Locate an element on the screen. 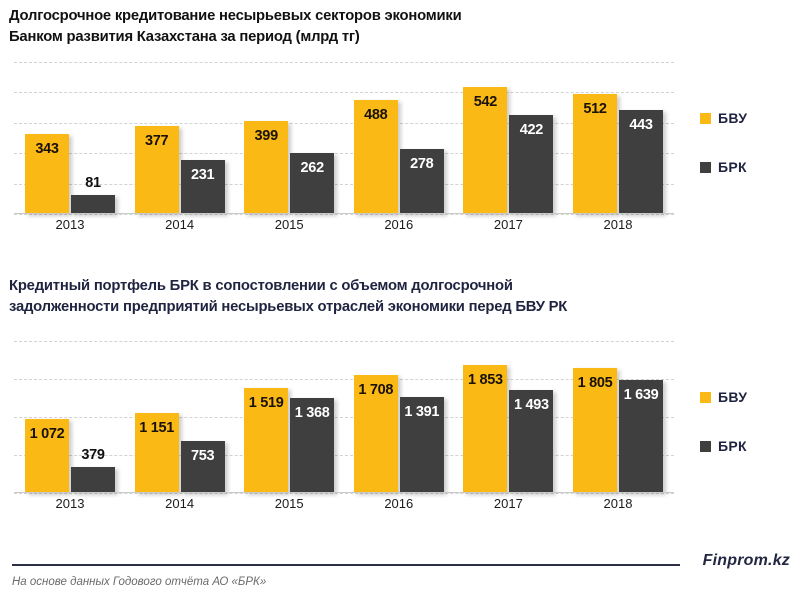  legend-label: БВУ is located at coordinates (733, 118).